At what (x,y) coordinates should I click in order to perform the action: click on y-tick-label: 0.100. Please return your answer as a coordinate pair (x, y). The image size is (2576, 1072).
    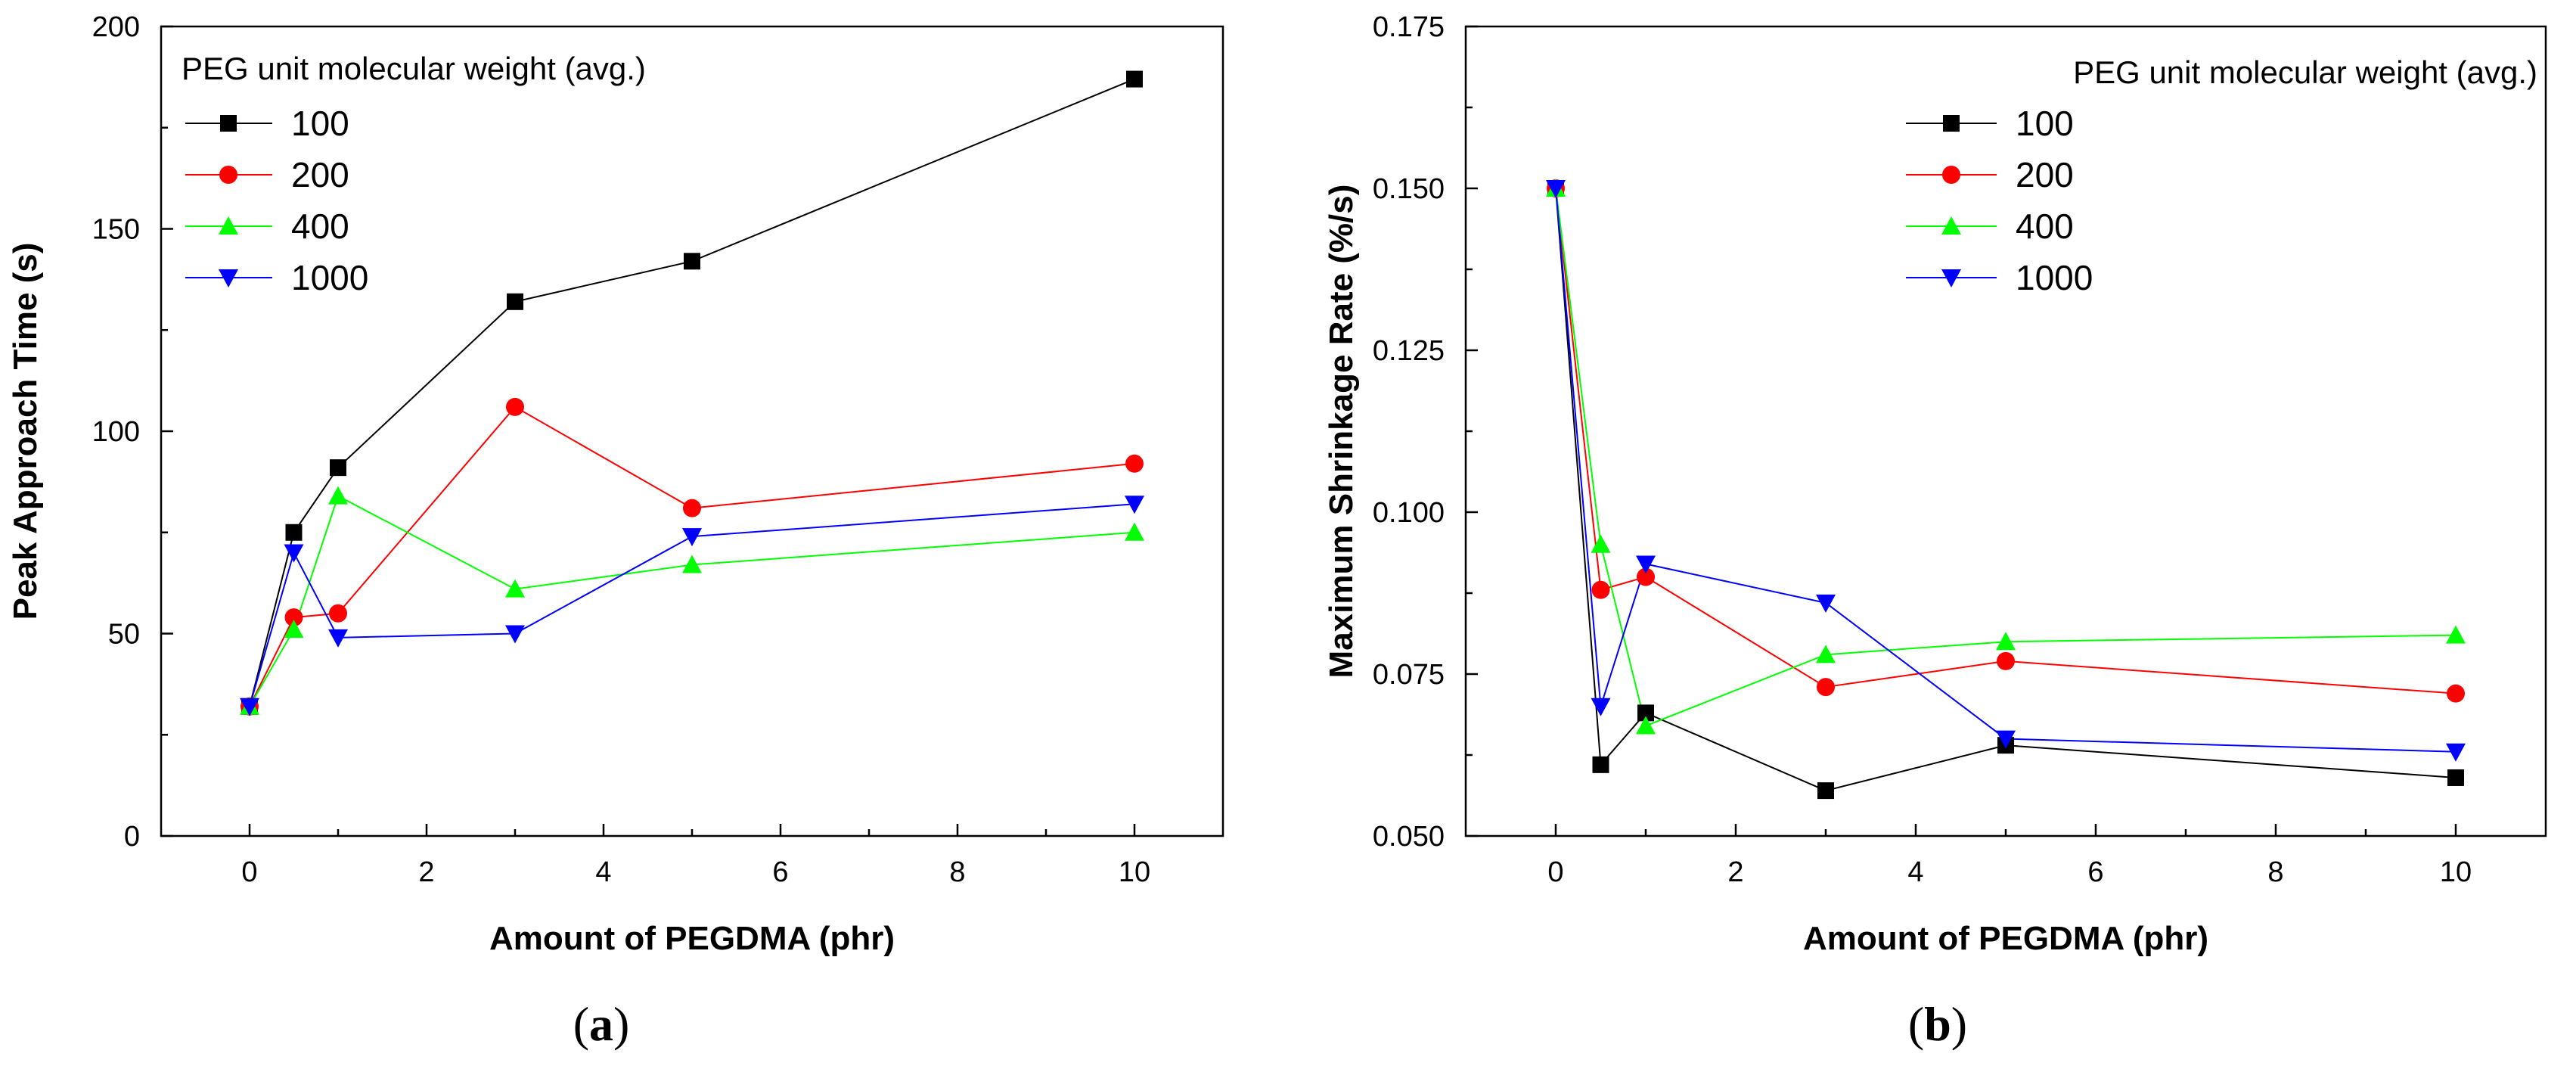
    Looking at the image, I should click on (1409, 513).